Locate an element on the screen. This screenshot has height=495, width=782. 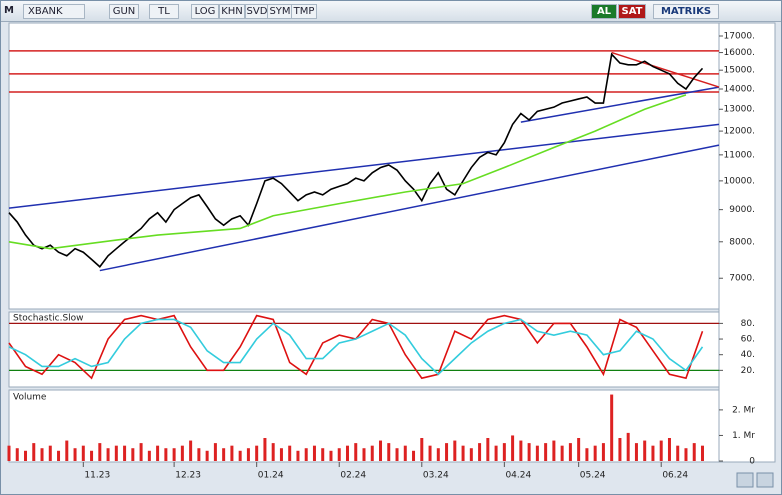
y-tick-label: 8000. is located at coordinates (742, 242).